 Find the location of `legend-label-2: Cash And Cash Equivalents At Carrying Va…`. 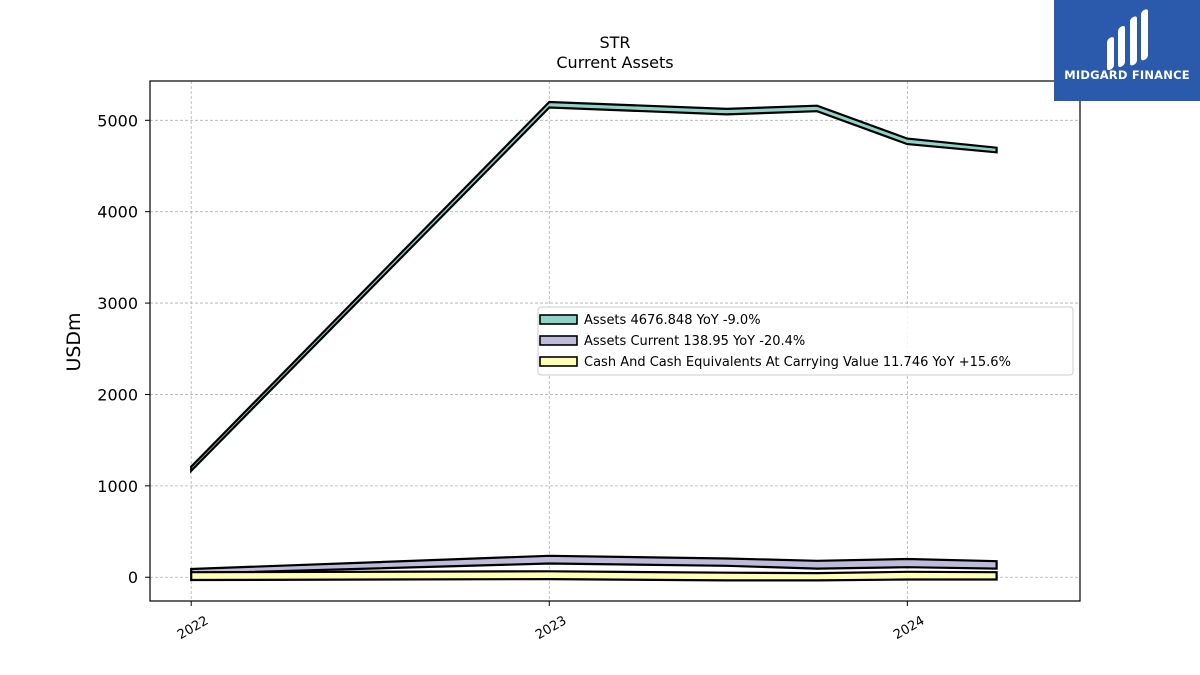

legend-label-2: Cash And Cash Equivalents At Carrying Va… is located at coordinates (797, 362).